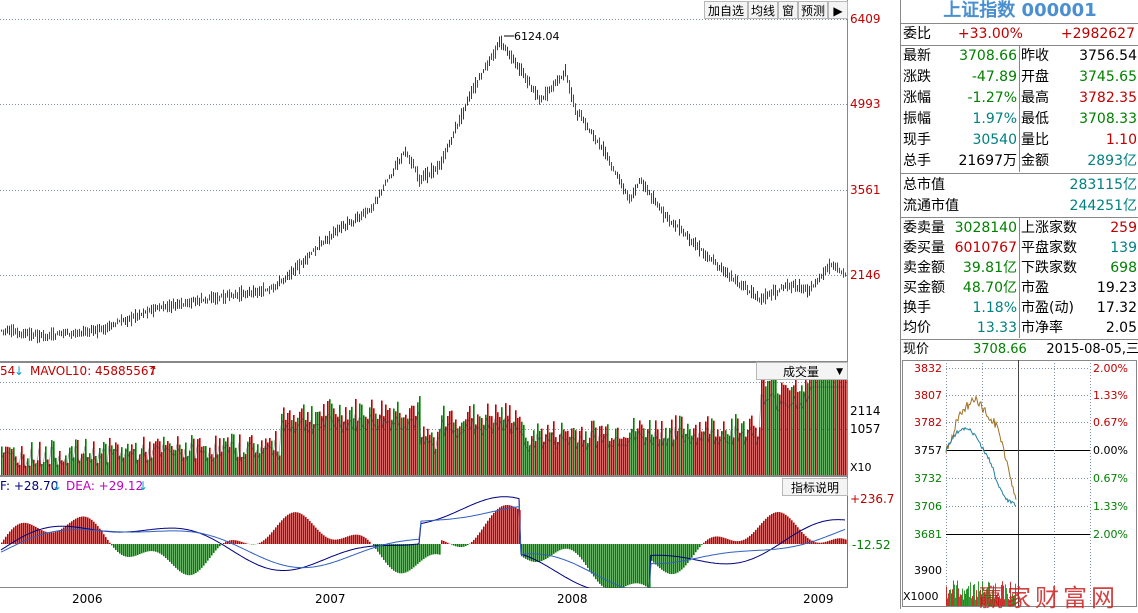 The width and height of the screenshot is (1138, 613). I want to click on exit-arrow-icon: ▶, so click(838, 10).